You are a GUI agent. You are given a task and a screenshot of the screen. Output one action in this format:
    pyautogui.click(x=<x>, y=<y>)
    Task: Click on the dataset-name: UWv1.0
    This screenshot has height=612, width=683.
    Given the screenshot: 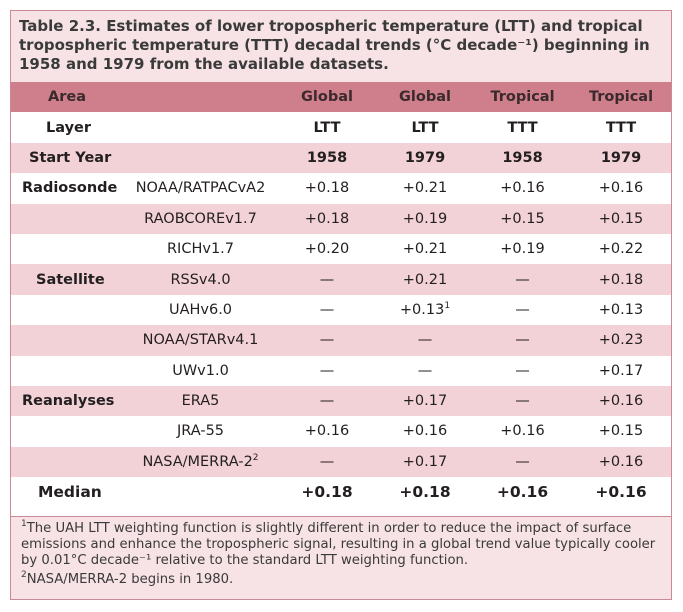 What is the action you would take?
    pyautogui.click(x=200, y=370)
    